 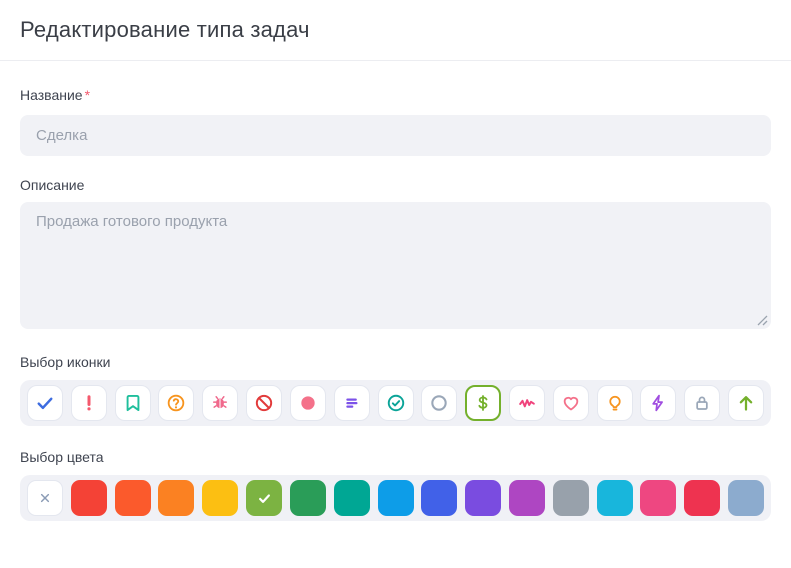 I want to click on icon-option-bookmark, so click(x=132, y=403).